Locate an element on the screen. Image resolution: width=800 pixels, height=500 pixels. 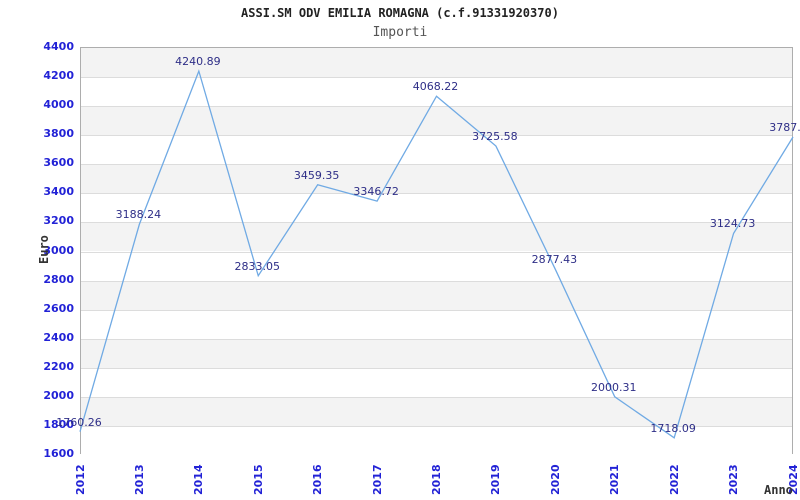
data-point-label: 3346.72 is located at coordinates (376, 192).